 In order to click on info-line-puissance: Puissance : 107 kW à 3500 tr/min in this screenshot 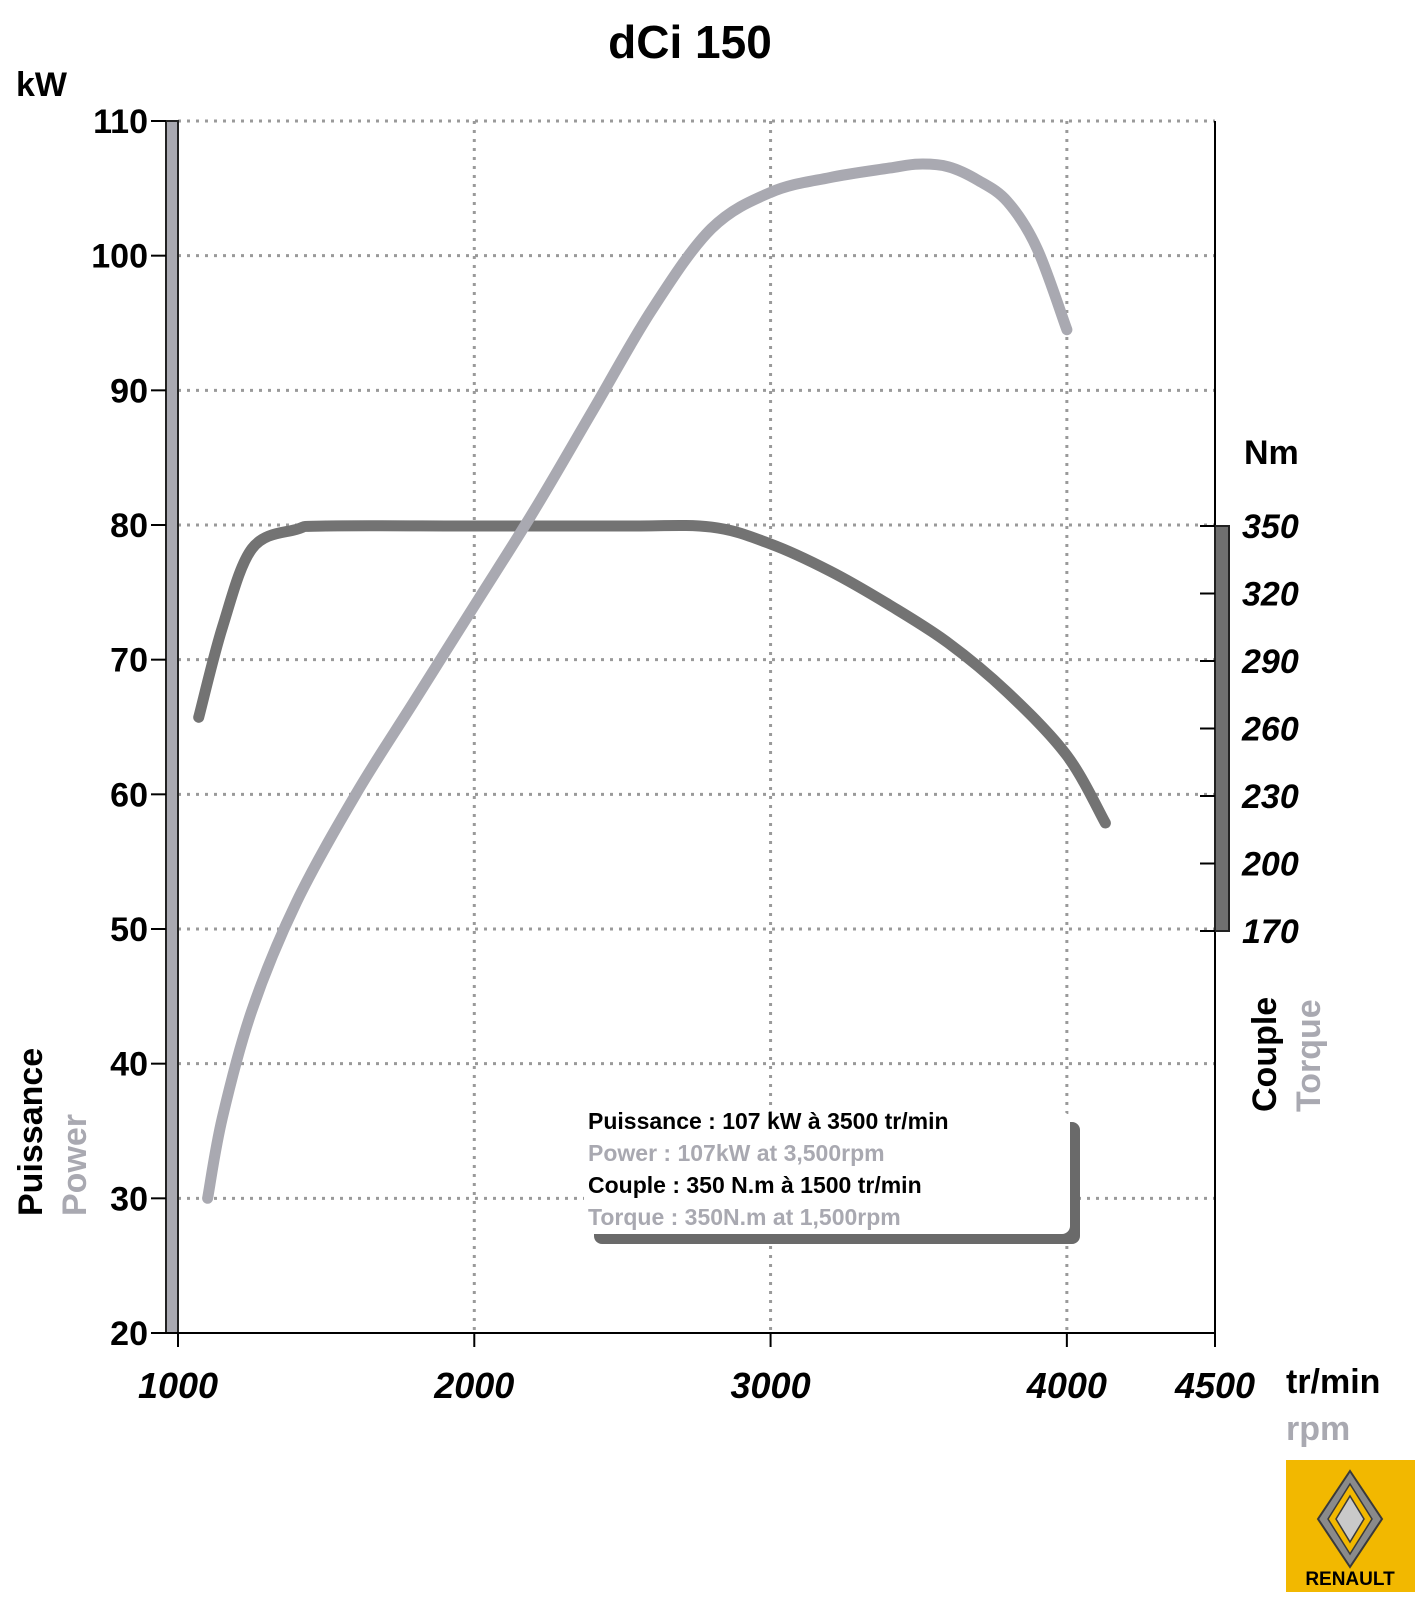, I will do `click(768, 1121)`.